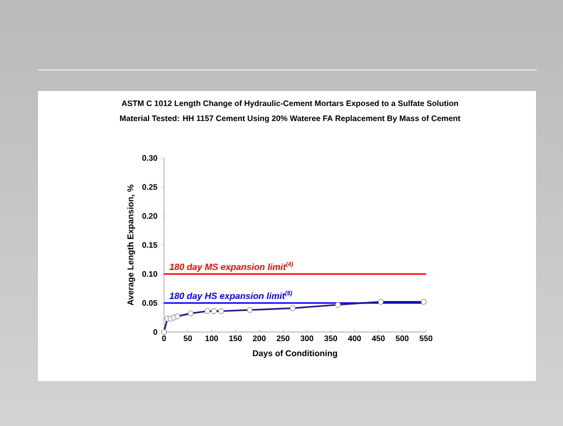 This screenshot has width=563, height=426. Describe the element at coordinates (295, 354) in the screenshot. I see `x-axis-title: Days of Conditioning` at that location.